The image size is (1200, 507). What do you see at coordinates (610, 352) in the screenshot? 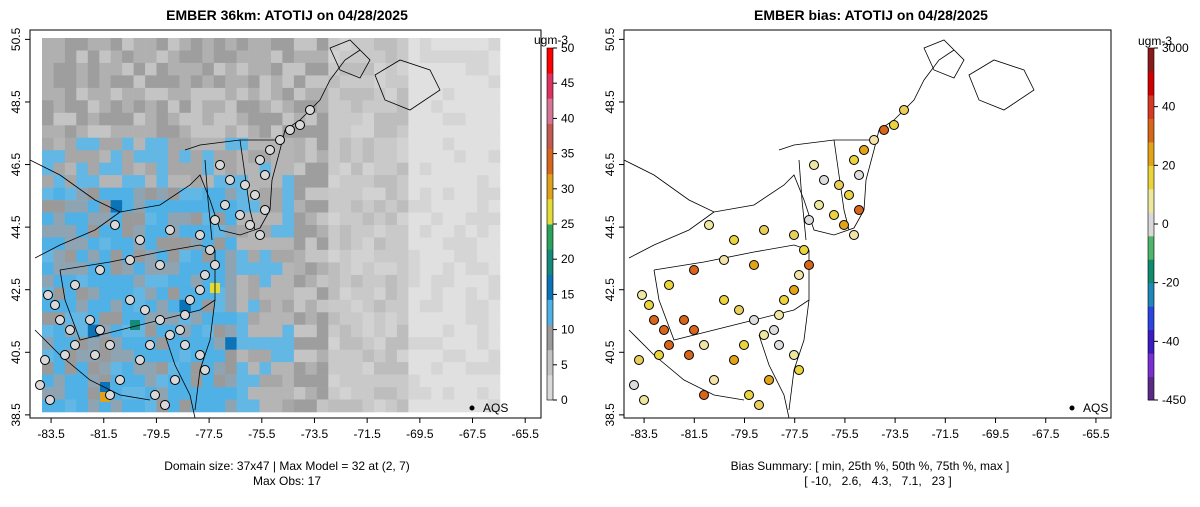
I see `y-tick-label: 40.5` at bounding box center [610, 352].